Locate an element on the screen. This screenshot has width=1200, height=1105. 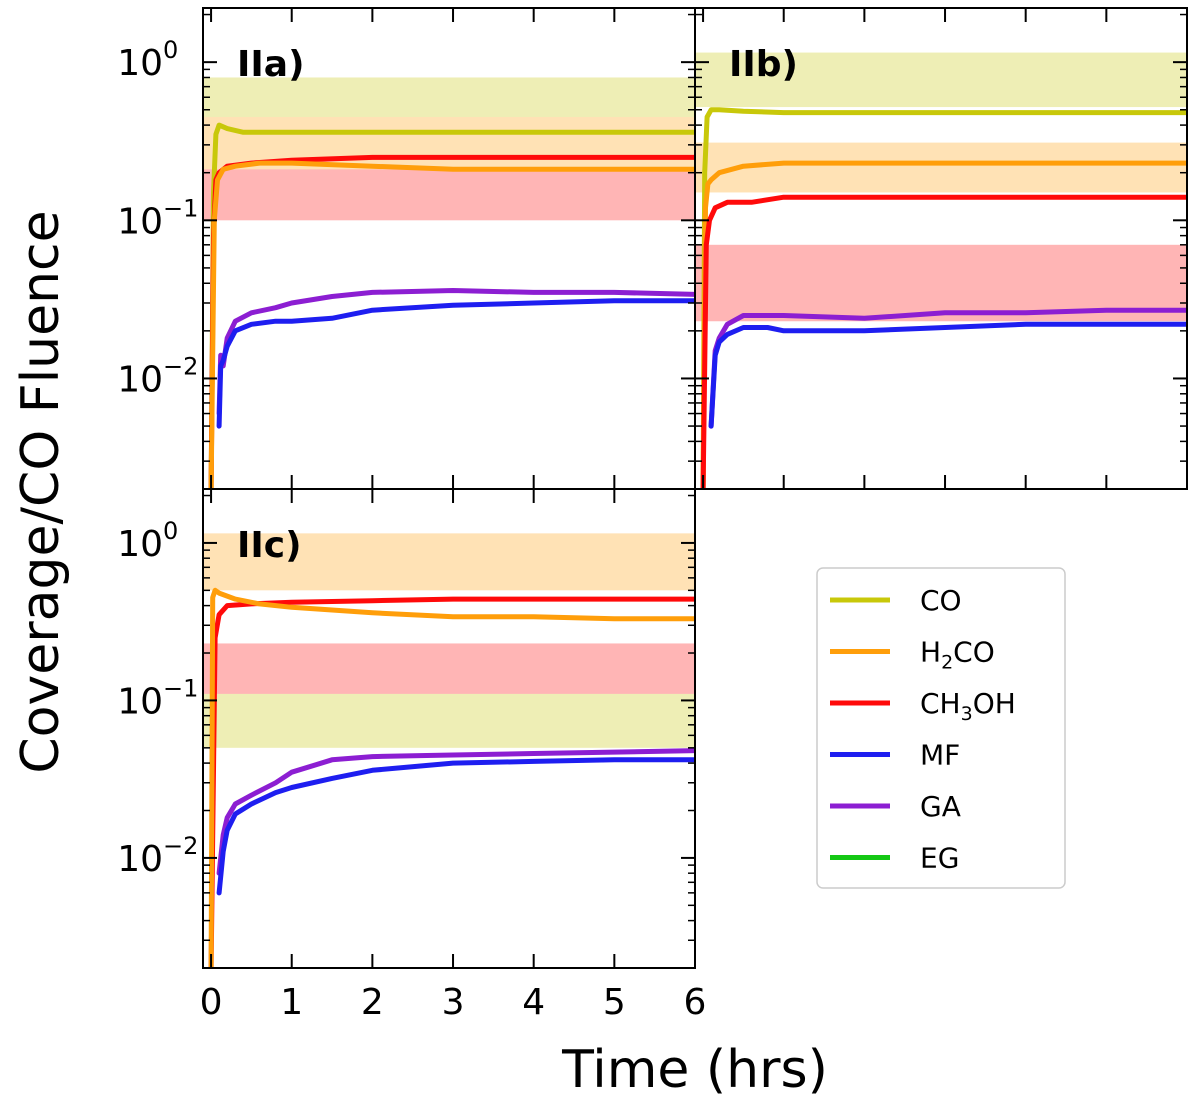
legend-entries: CO H2CO CH3OH MF GA EG is located at coordinates (923, 729).